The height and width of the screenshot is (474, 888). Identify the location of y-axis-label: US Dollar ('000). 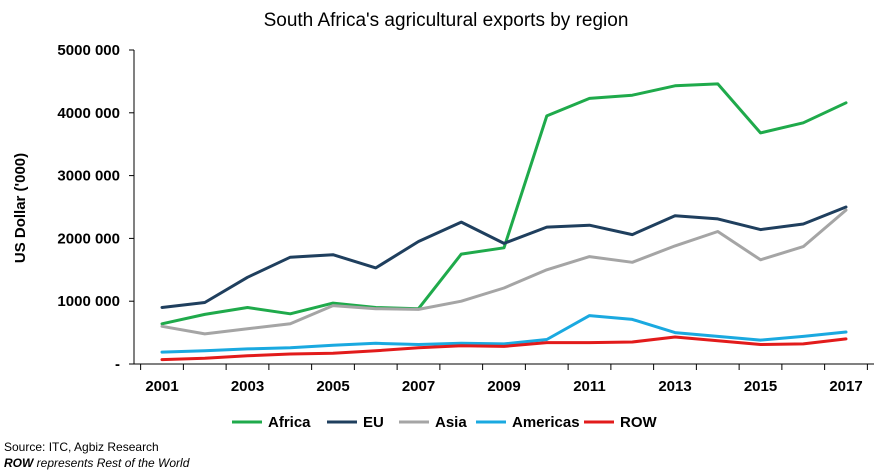
(20, 208).